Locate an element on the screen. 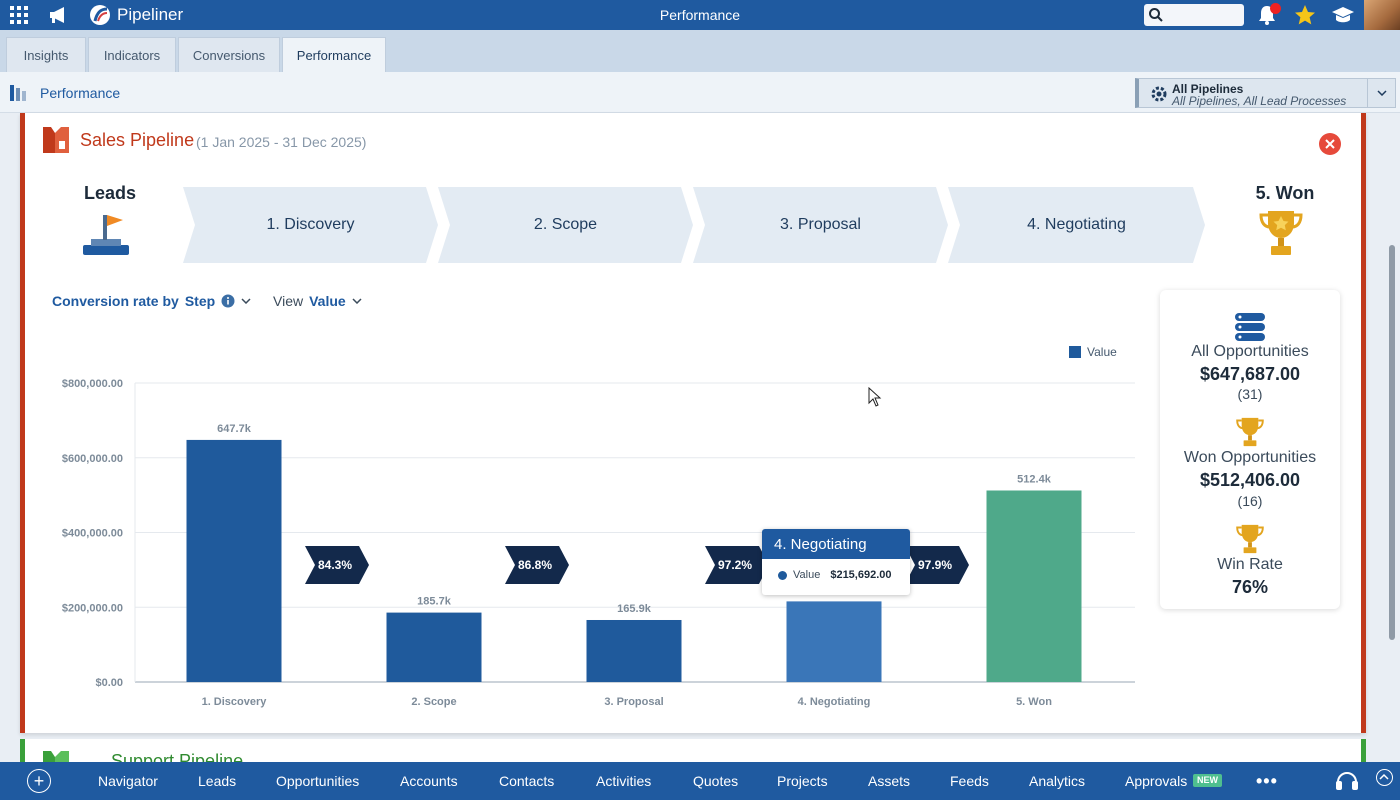  stage-label: 2. Scope is located at coordinates (565, 224).